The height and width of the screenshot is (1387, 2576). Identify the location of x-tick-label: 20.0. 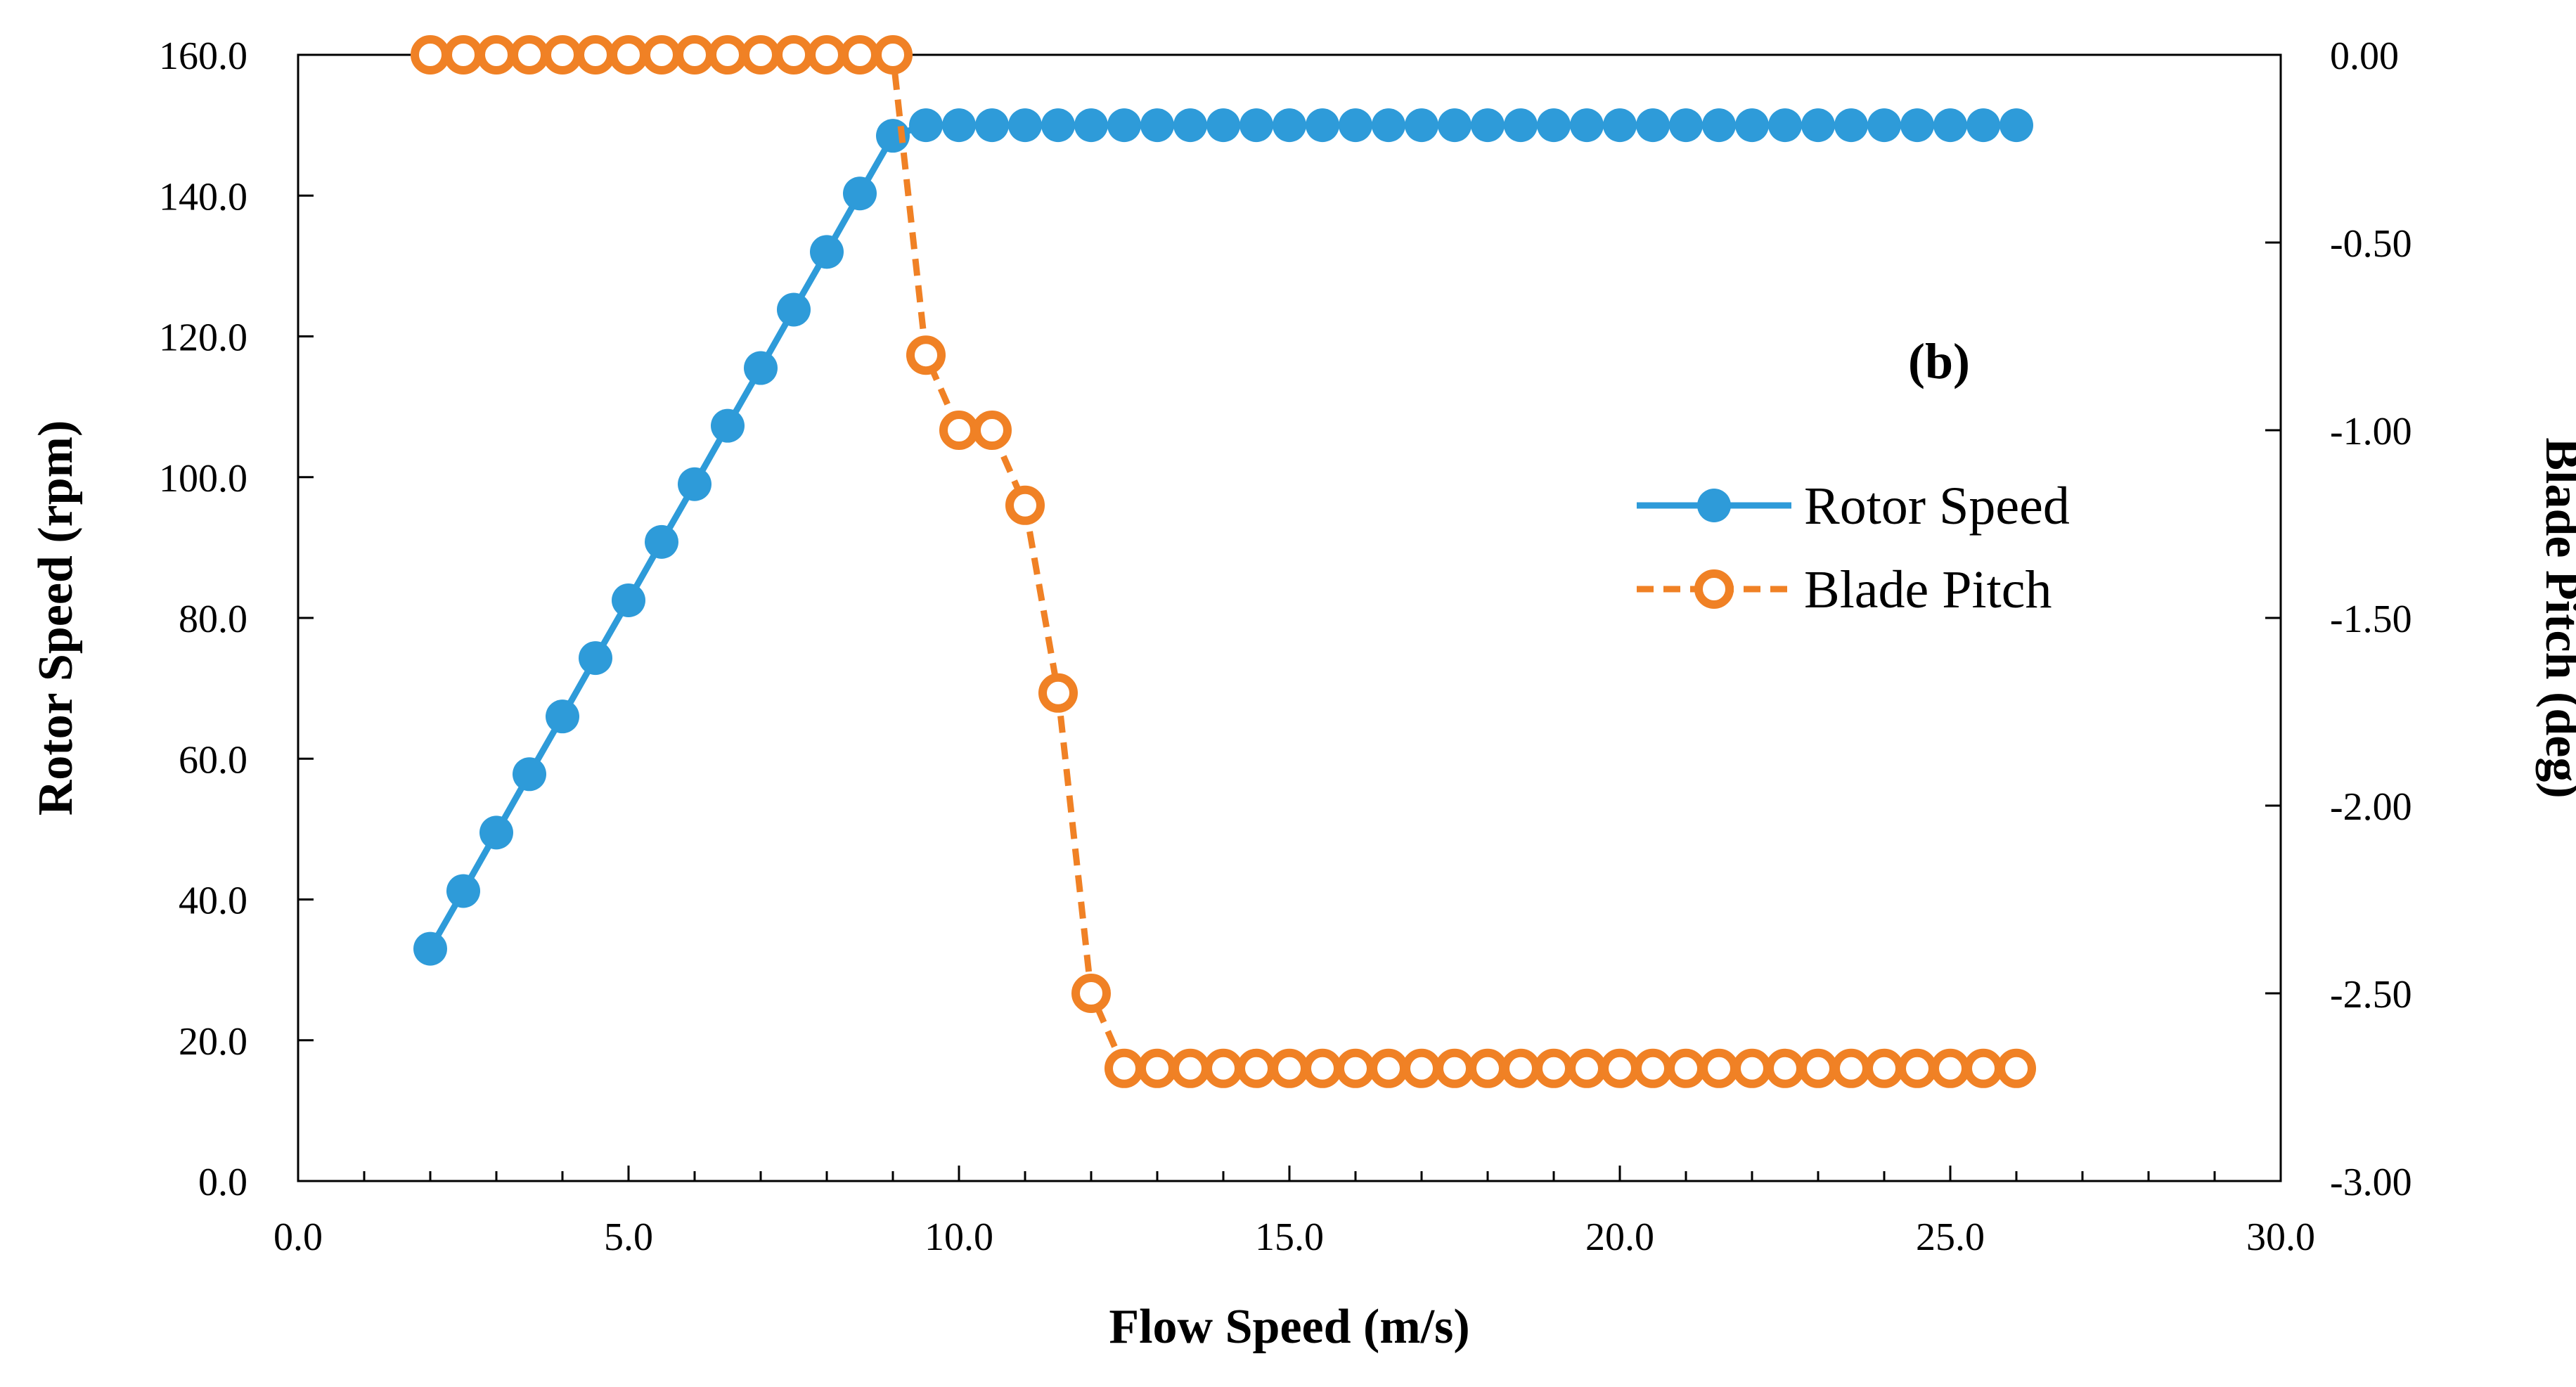
(1619, 1237).